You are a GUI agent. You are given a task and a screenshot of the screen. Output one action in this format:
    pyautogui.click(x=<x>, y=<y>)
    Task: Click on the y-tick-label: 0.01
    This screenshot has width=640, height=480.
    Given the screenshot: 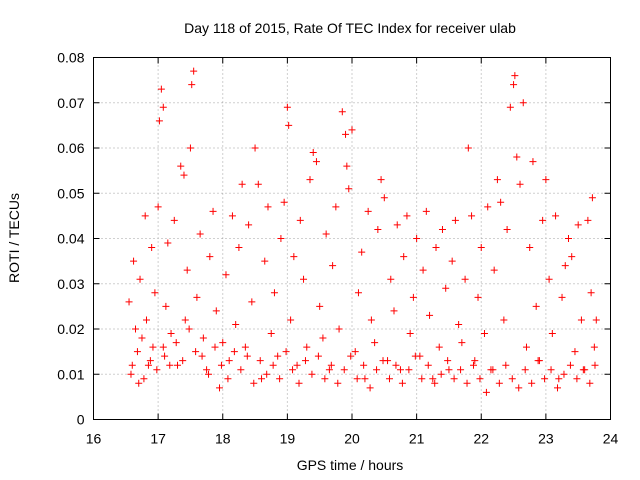 What is the action you would take?
    pyautogui.click(x=70, y=374)
    